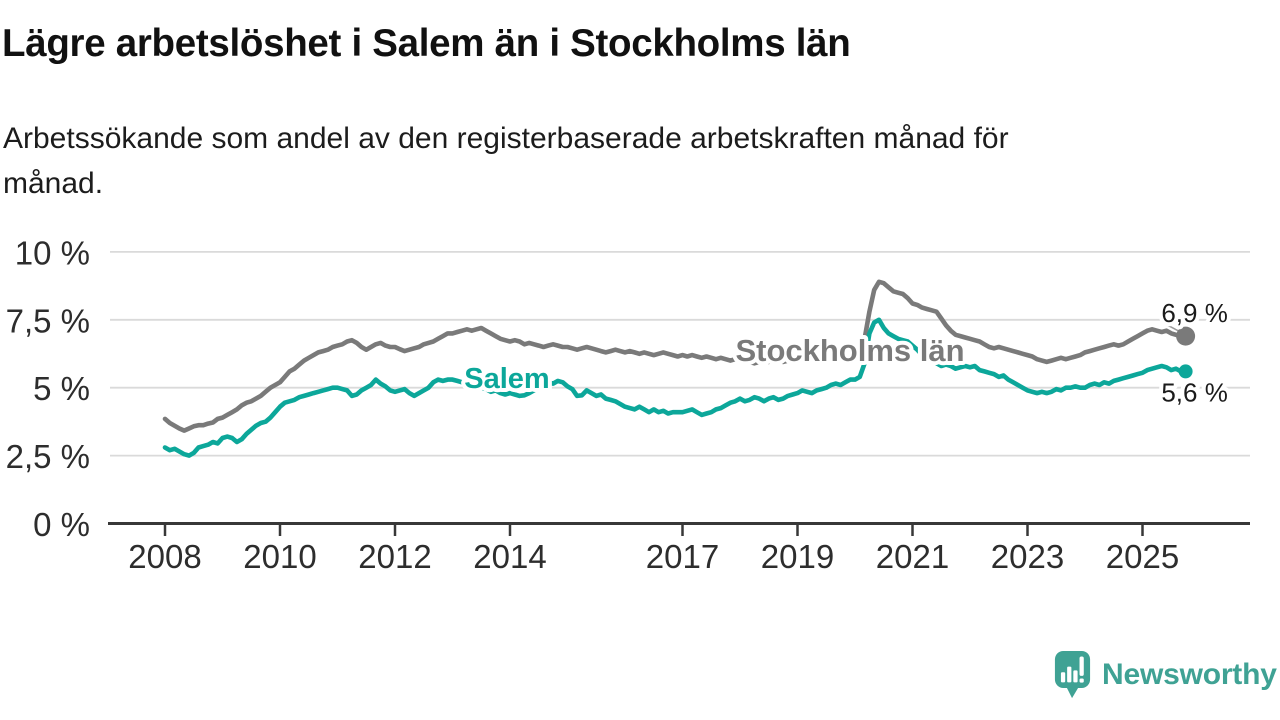 This screenshot has width=1280, height=720. I want to click on y-axis-tick-label: 5 %, so click(61, 388).